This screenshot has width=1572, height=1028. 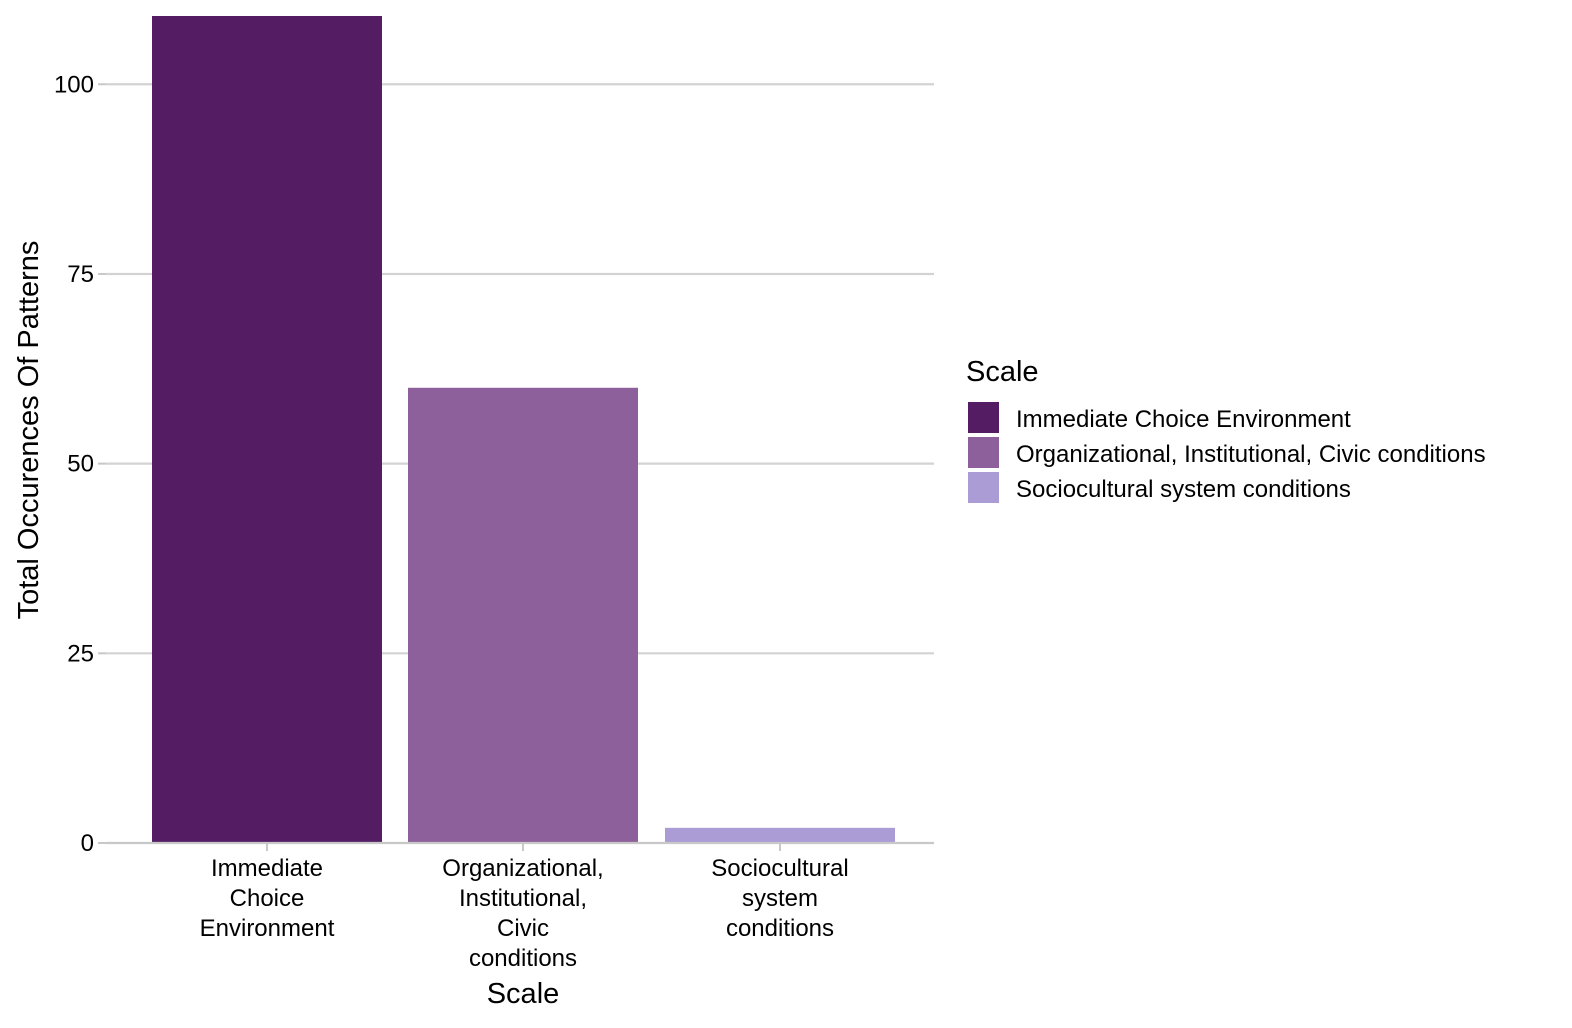 I want to click on y-tick-label: 100, so click(x=74, y=84).